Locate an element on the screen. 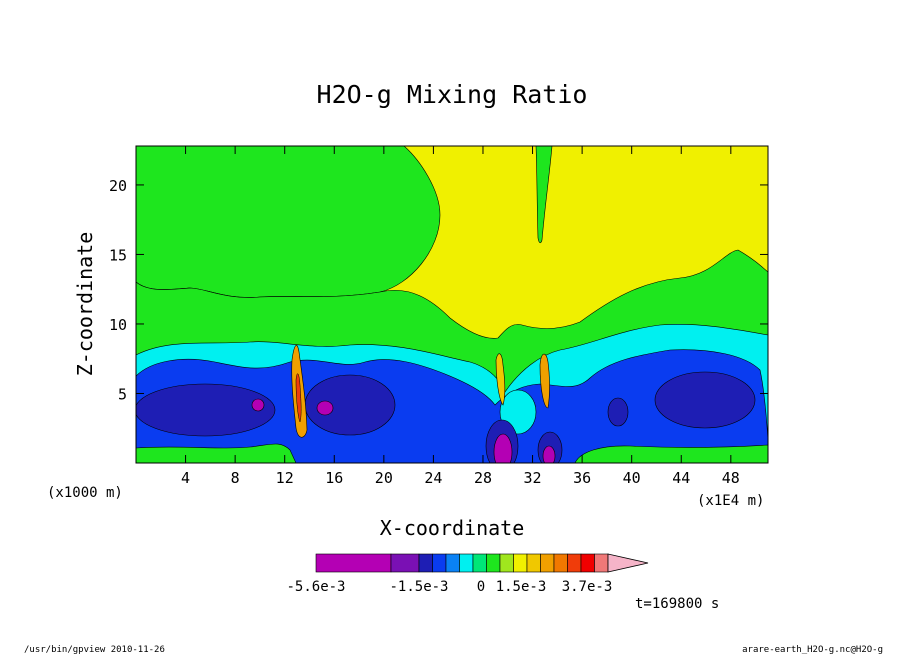  x-tick-label: 4 is located at coordinates (185, 478).